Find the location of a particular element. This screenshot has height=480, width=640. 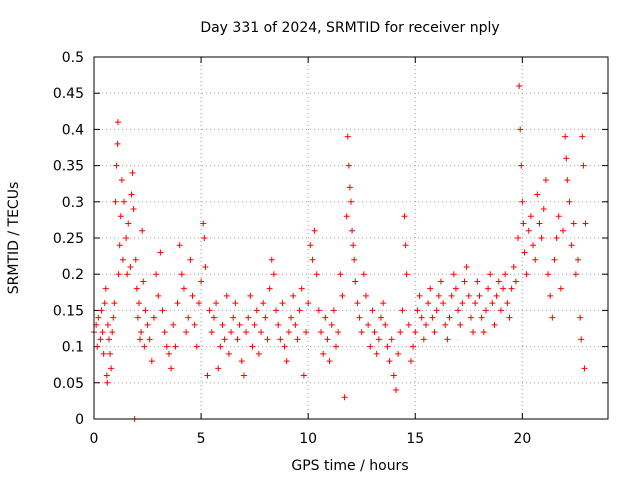

x-tick-label: 5 is located at coordinates (201, 439).